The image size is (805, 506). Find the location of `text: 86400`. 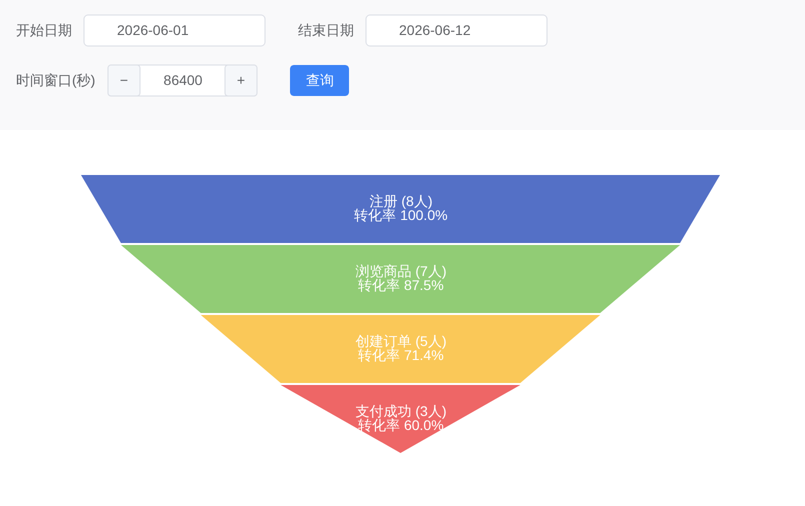

text: 86400 is located at coordinates (183, 80).